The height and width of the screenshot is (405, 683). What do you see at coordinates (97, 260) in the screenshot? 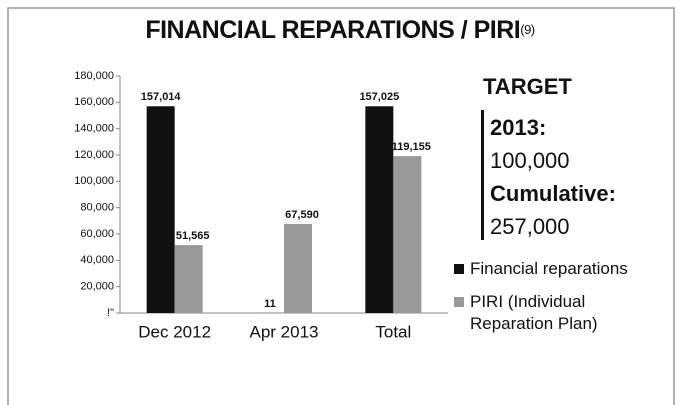
I see `y-tick-label: 40,000` at bounding box center [97, 260].